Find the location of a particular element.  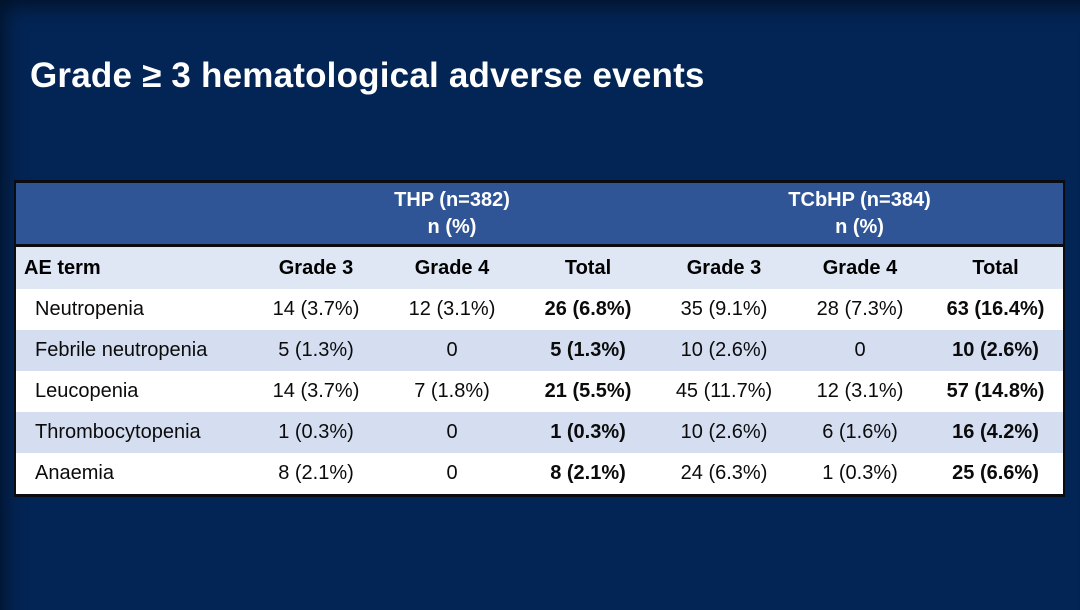

ae-term-cell: Leucopenia is located at coordinates (131, 391).